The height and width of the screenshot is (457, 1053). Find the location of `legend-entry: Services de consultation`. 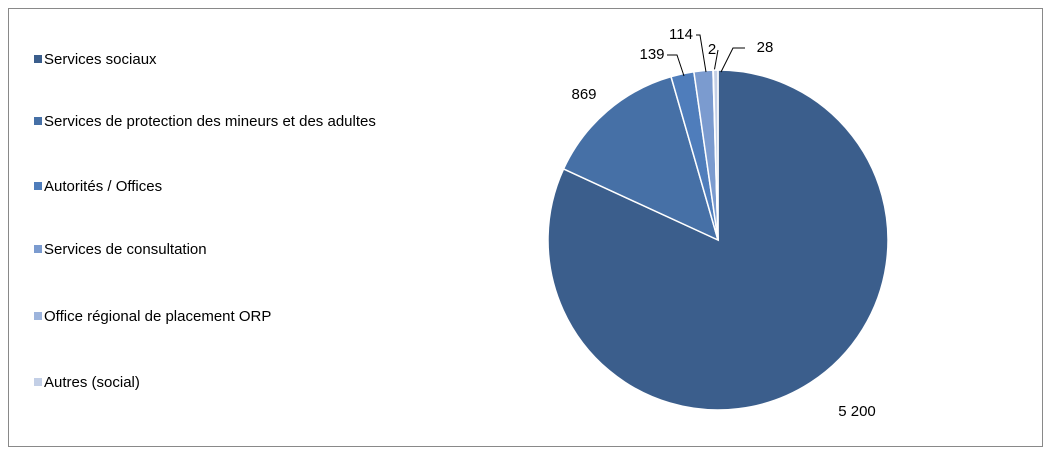

legend-entry: Services de consultation is located at coordinates (219, 249).